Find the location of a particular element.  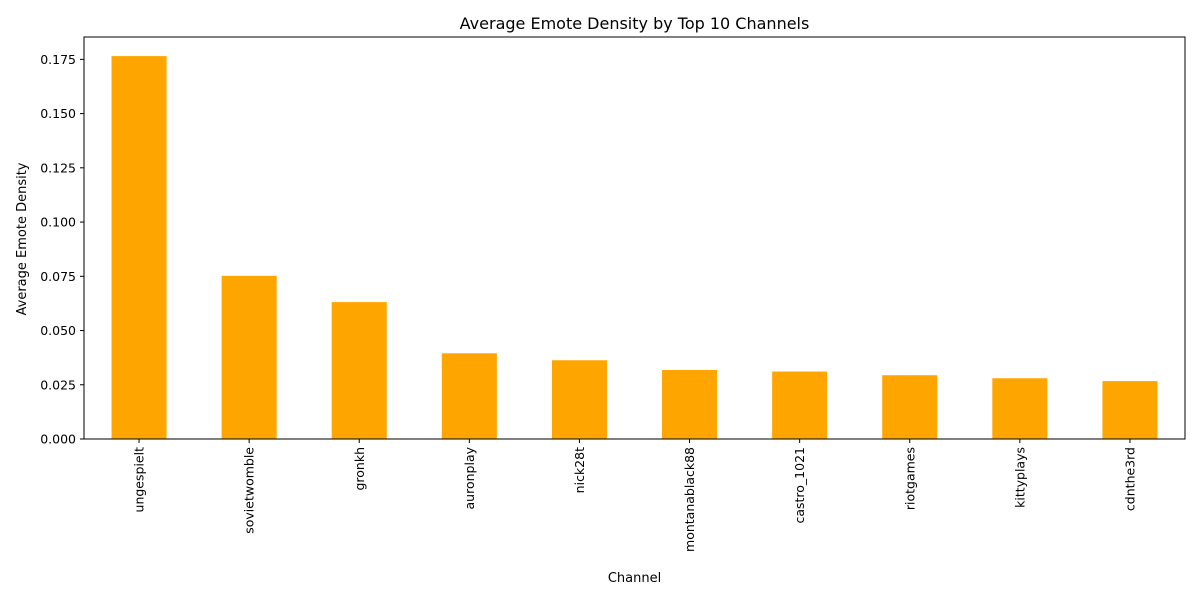

y-tick-label: 0.125 is located at coordinates (58, 167).